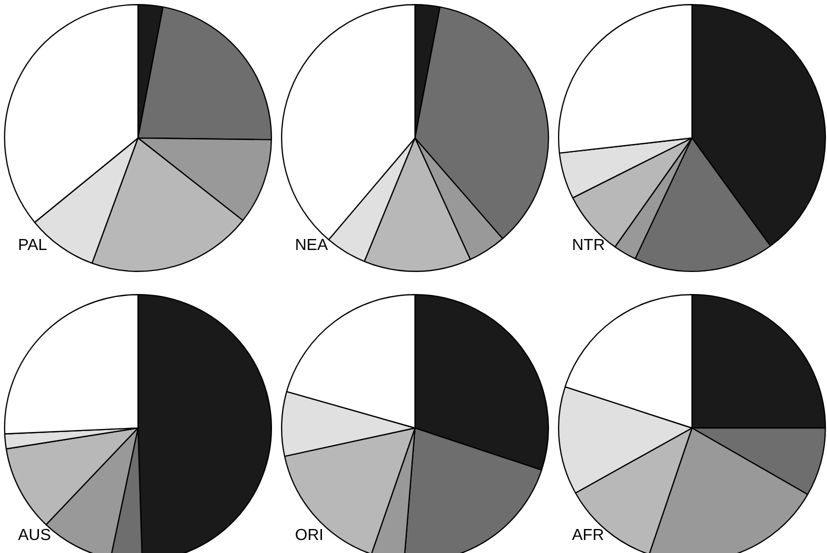  What do you see at coordinates (588, 245) in the screenshot?
I see `text: NTR` at bounding box center [588, 245].